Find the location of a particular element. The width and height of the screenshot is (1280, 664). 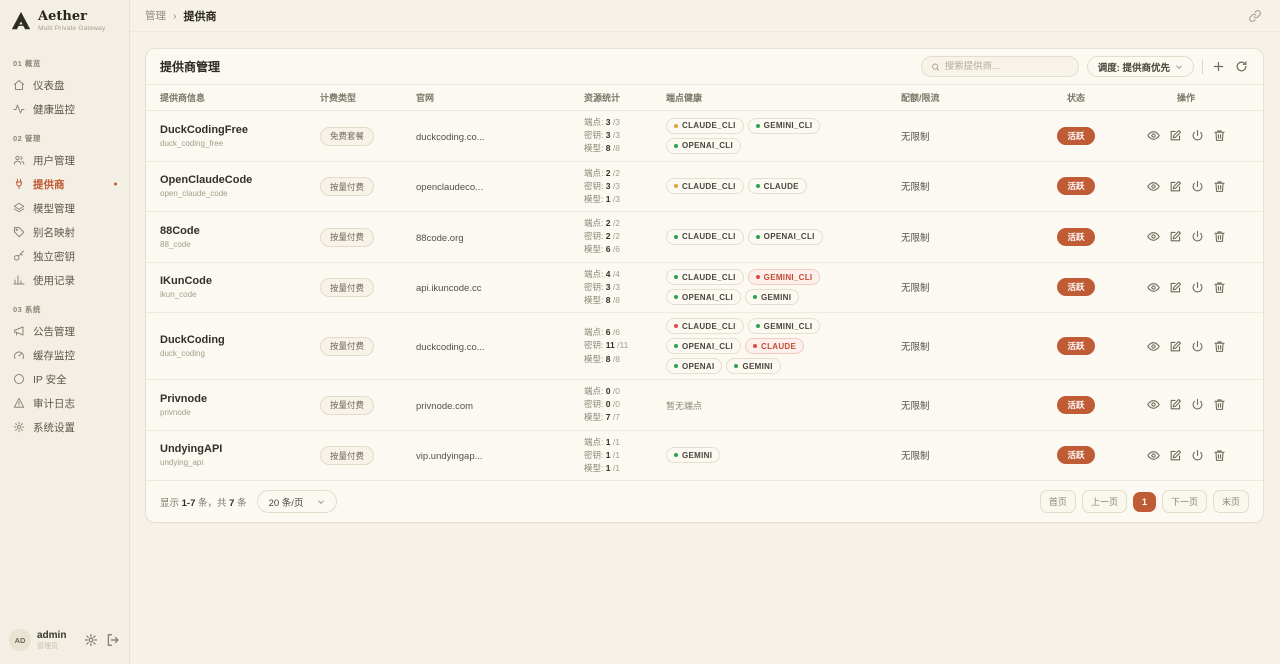

sidebar-item-alias-mapping: 别名映射 is located at coordinates (64, 232).